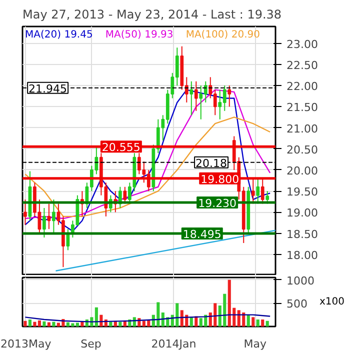 Image resolution: width=347 pixels, height=353 pixels. I want to click on text: MA(50) 19.93, so click(139, 35).